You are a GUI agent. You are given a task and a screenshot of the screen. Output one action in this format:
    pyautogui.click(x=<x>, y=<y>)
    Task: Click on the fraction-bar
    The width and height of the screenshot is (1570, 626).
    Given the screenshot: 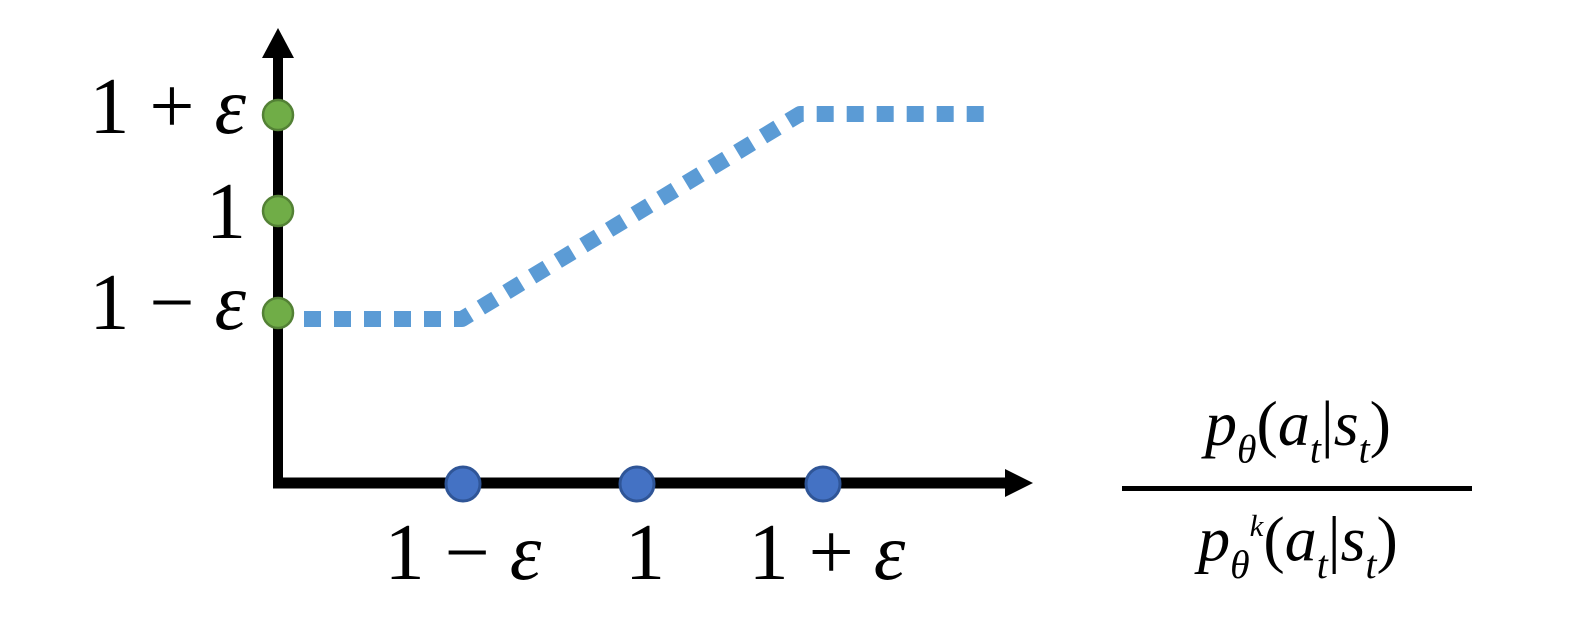 What is the action you would take?
    pyautogui.click(x=1297, y=488)
    